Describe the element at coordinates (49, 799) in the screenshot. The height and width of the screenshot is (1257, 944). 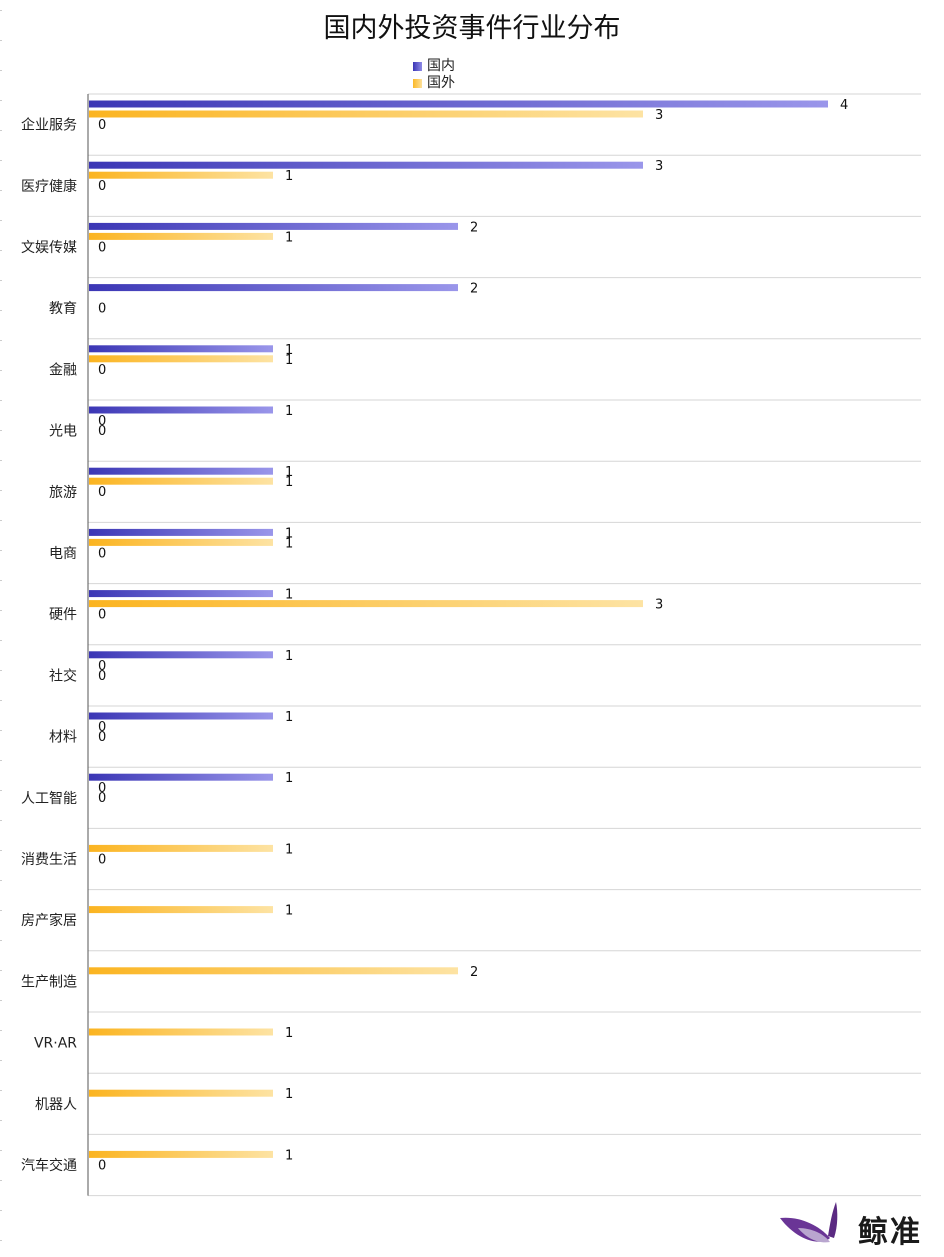
I see `category-label: 人工智能` at that location.